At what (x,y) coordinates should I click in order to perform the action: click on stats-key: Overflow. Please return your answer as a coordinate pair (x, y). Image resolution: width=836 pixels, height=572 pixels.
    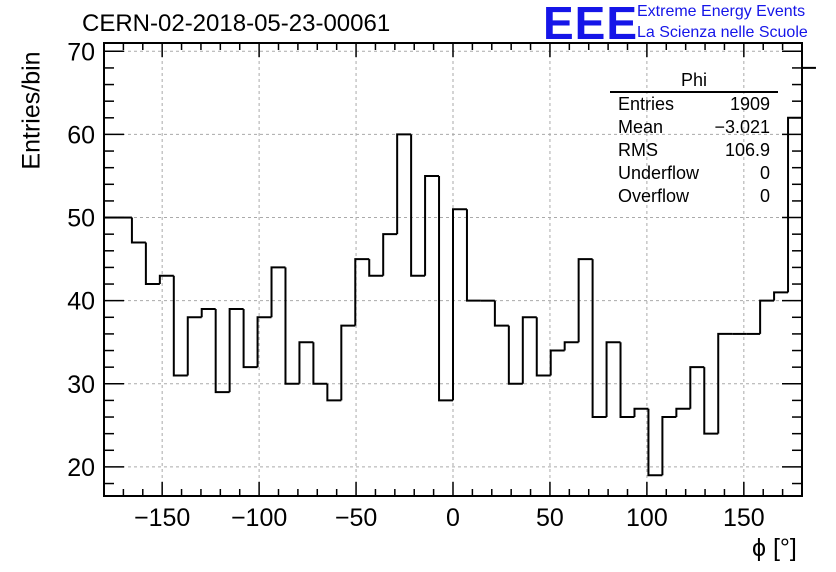
    Looking at the image, I should click on (654, 196).